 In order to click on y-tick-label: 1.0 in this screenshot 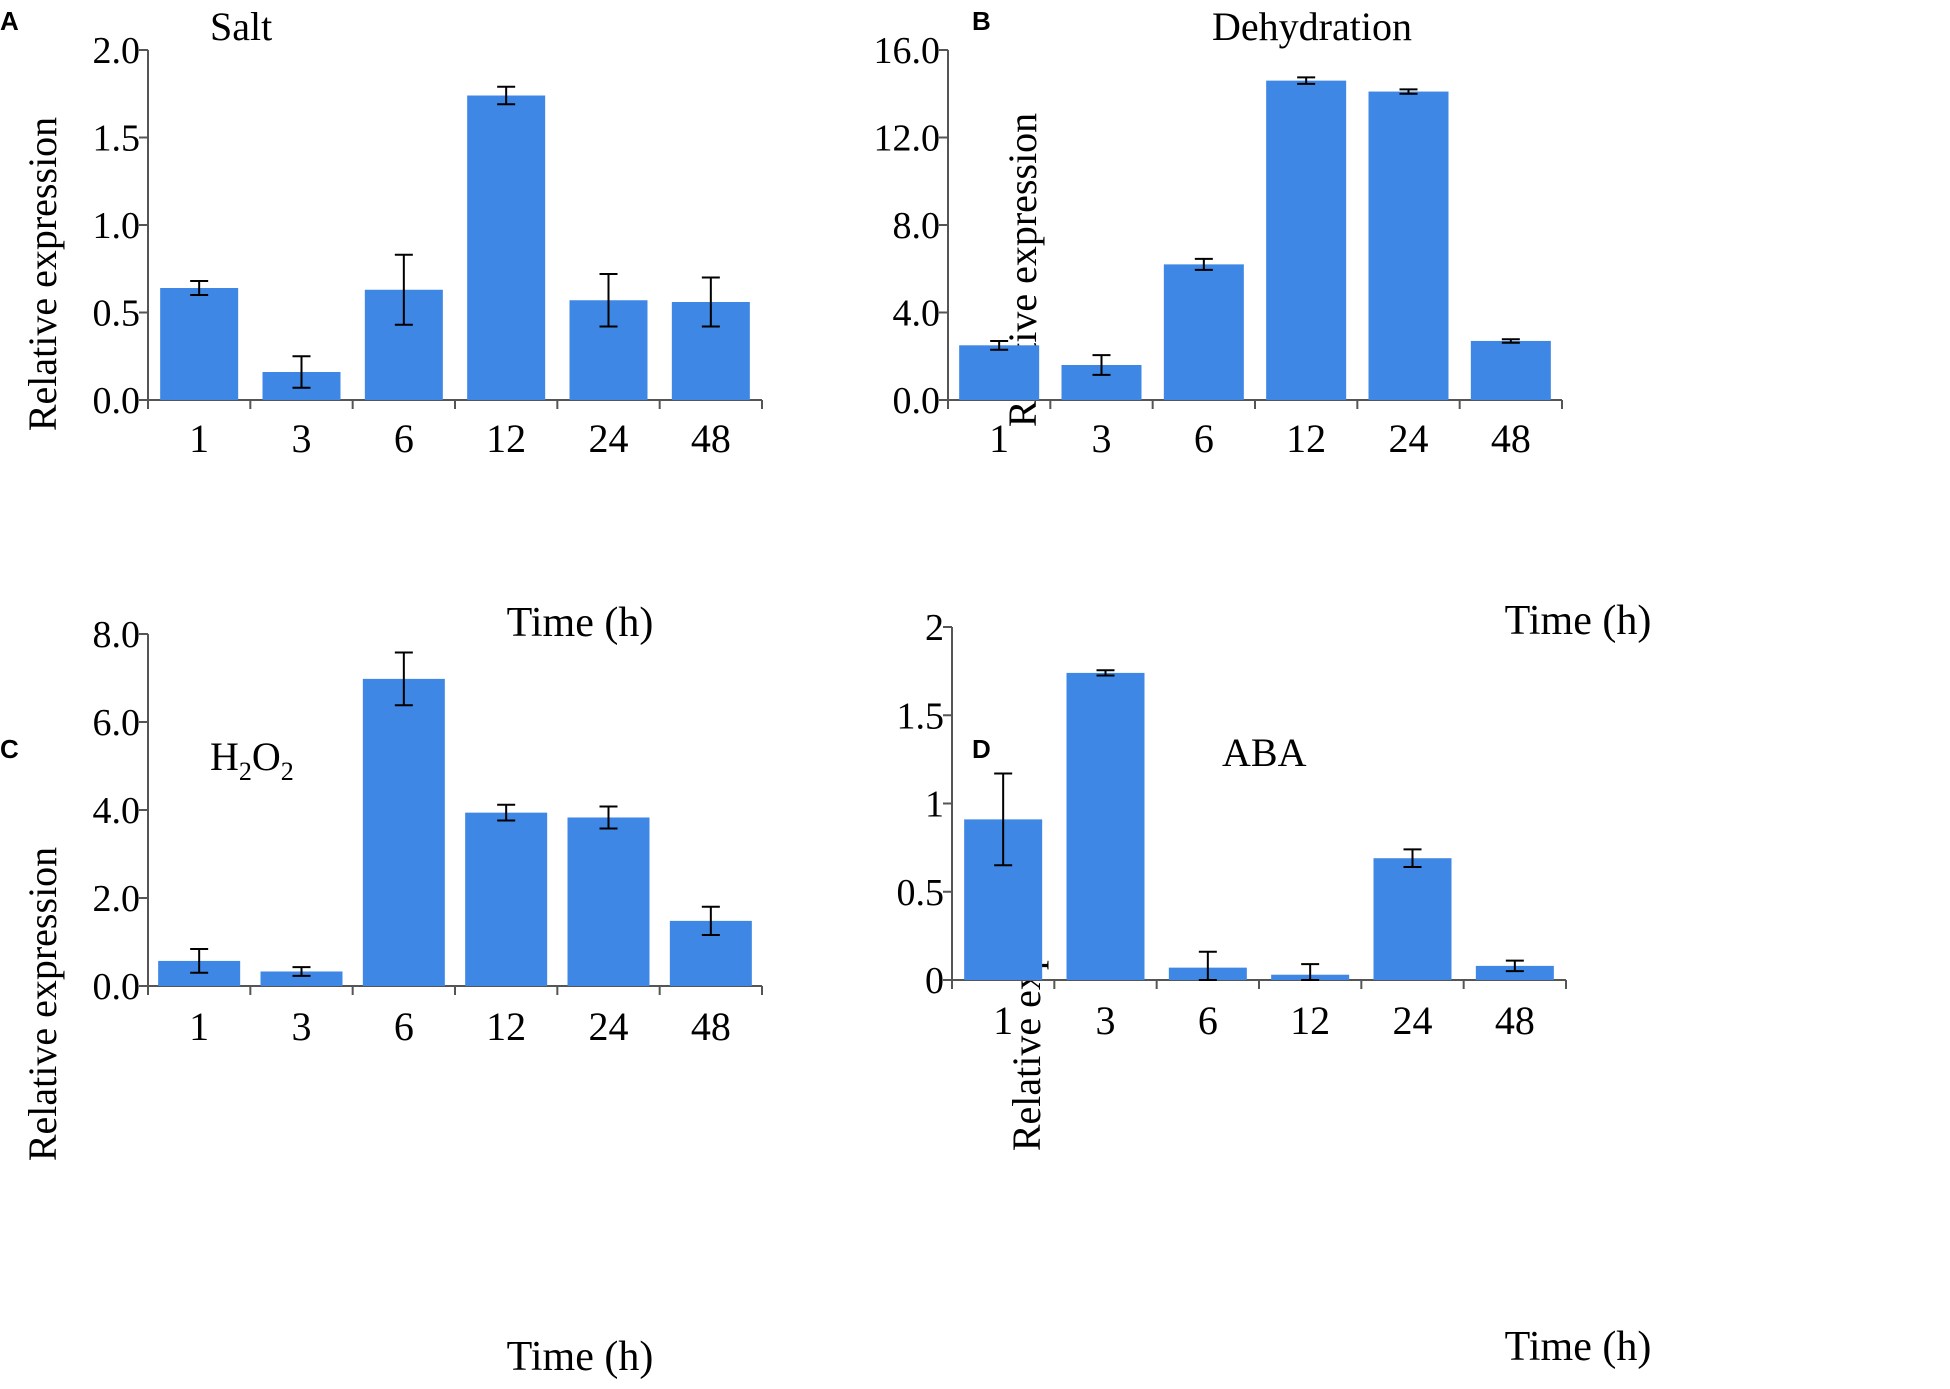, I will do `click(117, 226)`.